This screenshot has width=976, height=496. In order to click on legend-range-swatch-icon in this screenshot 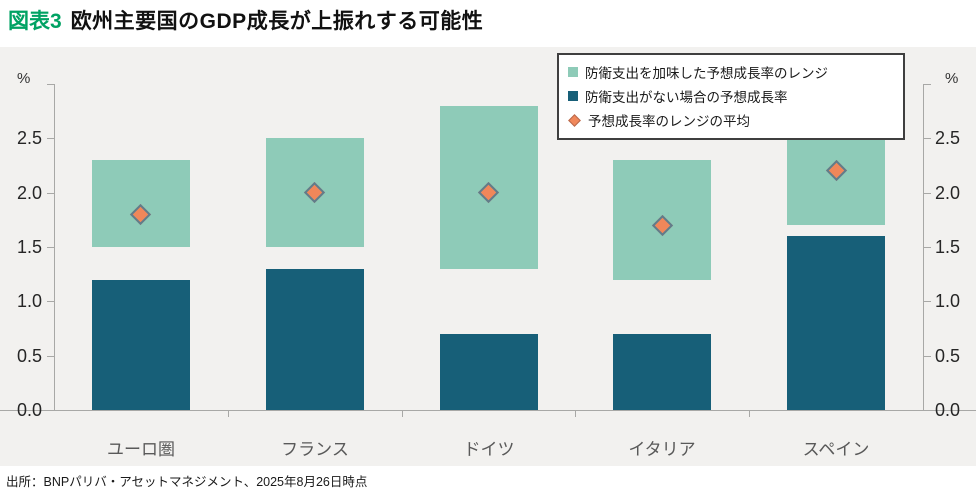, I will do `click(573, 72)`.